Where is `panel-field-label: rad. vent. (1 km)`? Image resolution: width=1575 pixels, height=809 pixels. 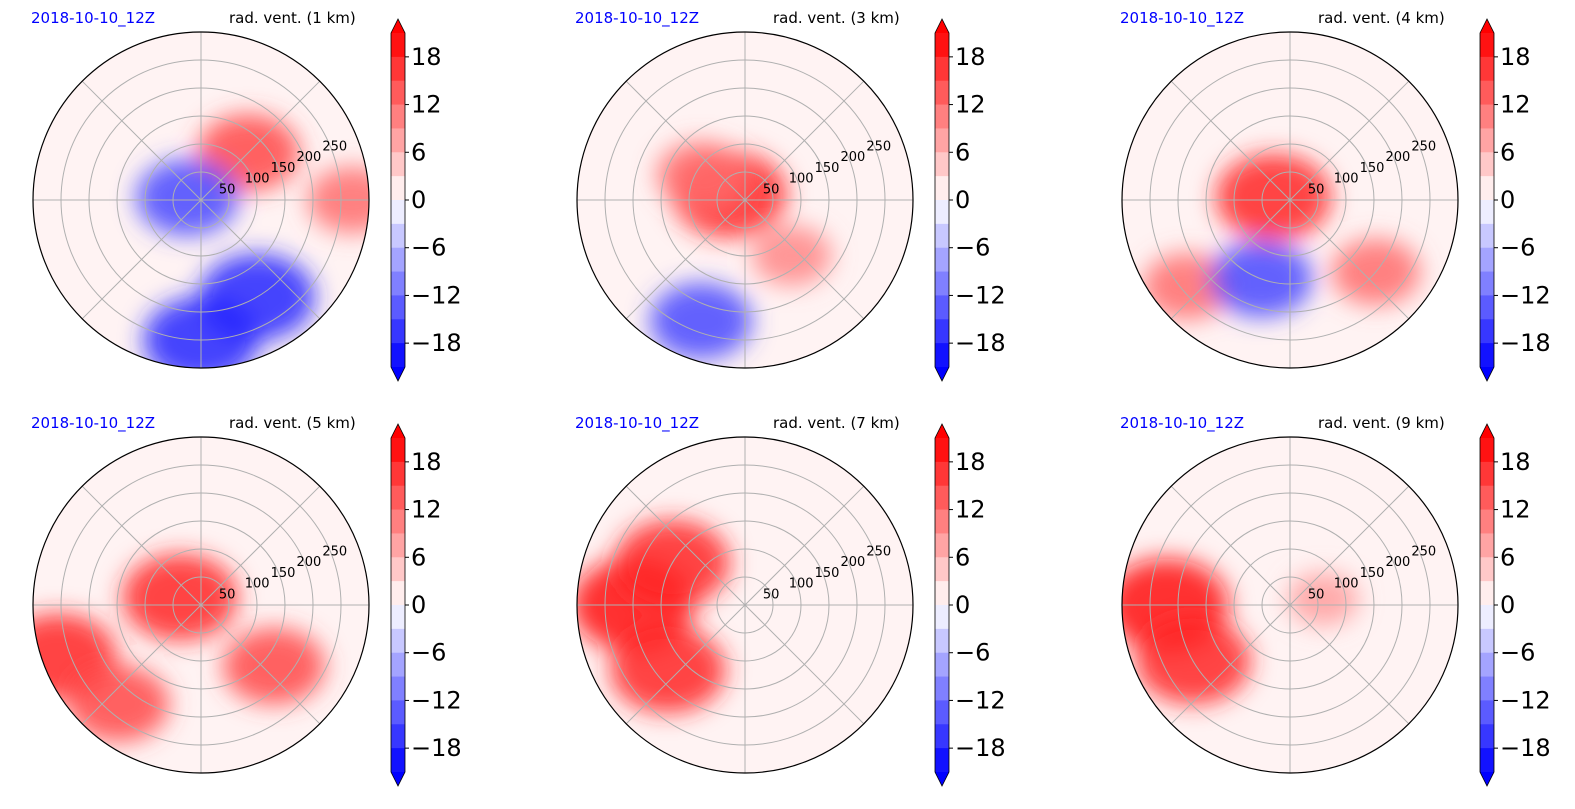
panel-field-label: rad. vent. (1 km) is located at coordinates (292, 18).